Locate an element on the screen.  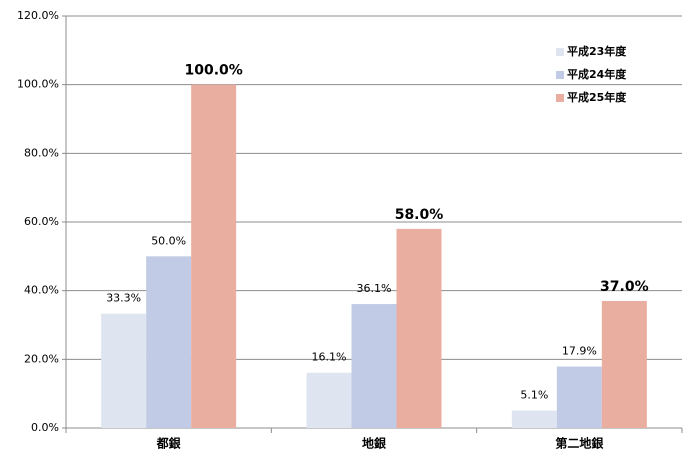
y-tick-label: 100.0% is located at coordinates (38, 84).